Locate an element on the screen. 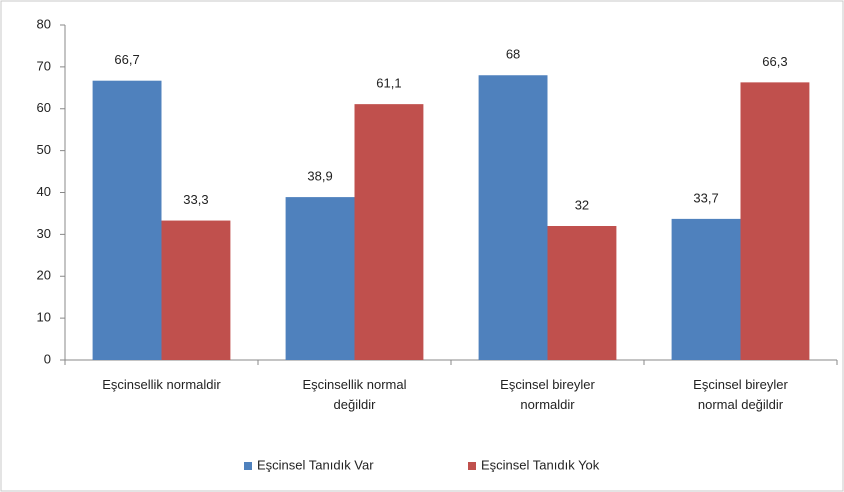 The image size is (844, 492). x-tick-label: Eşcinsel bireyler normal değildir is located at coordinates (740, 394).